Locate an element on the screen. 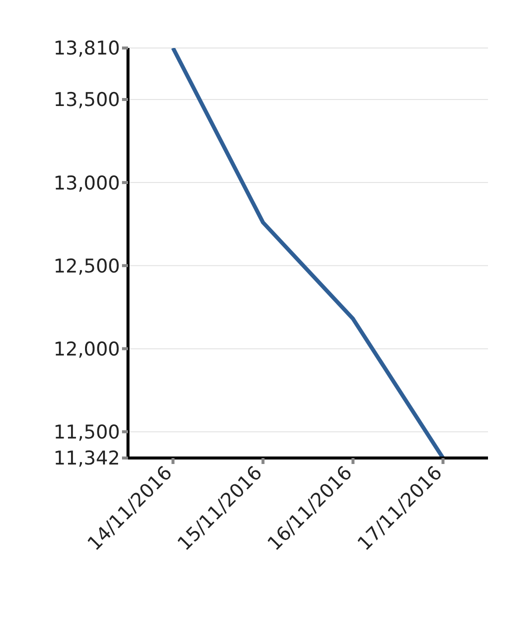 The image size is (528, 621). y-tick-label: 12,000 is located at coordinates (87, 349).